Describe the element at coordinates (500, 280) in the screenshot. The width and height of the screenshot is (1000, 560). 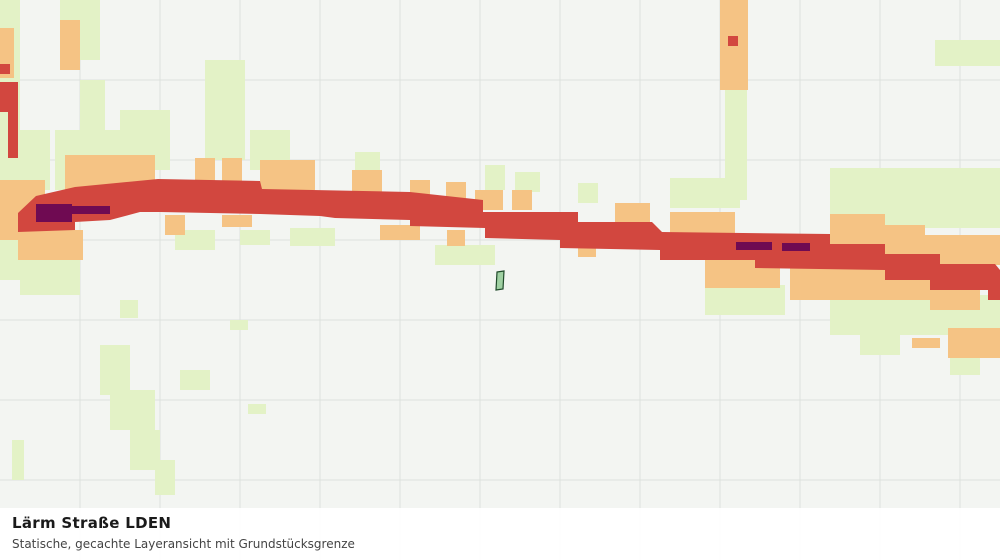
I see `parcel-boundary` at that location.